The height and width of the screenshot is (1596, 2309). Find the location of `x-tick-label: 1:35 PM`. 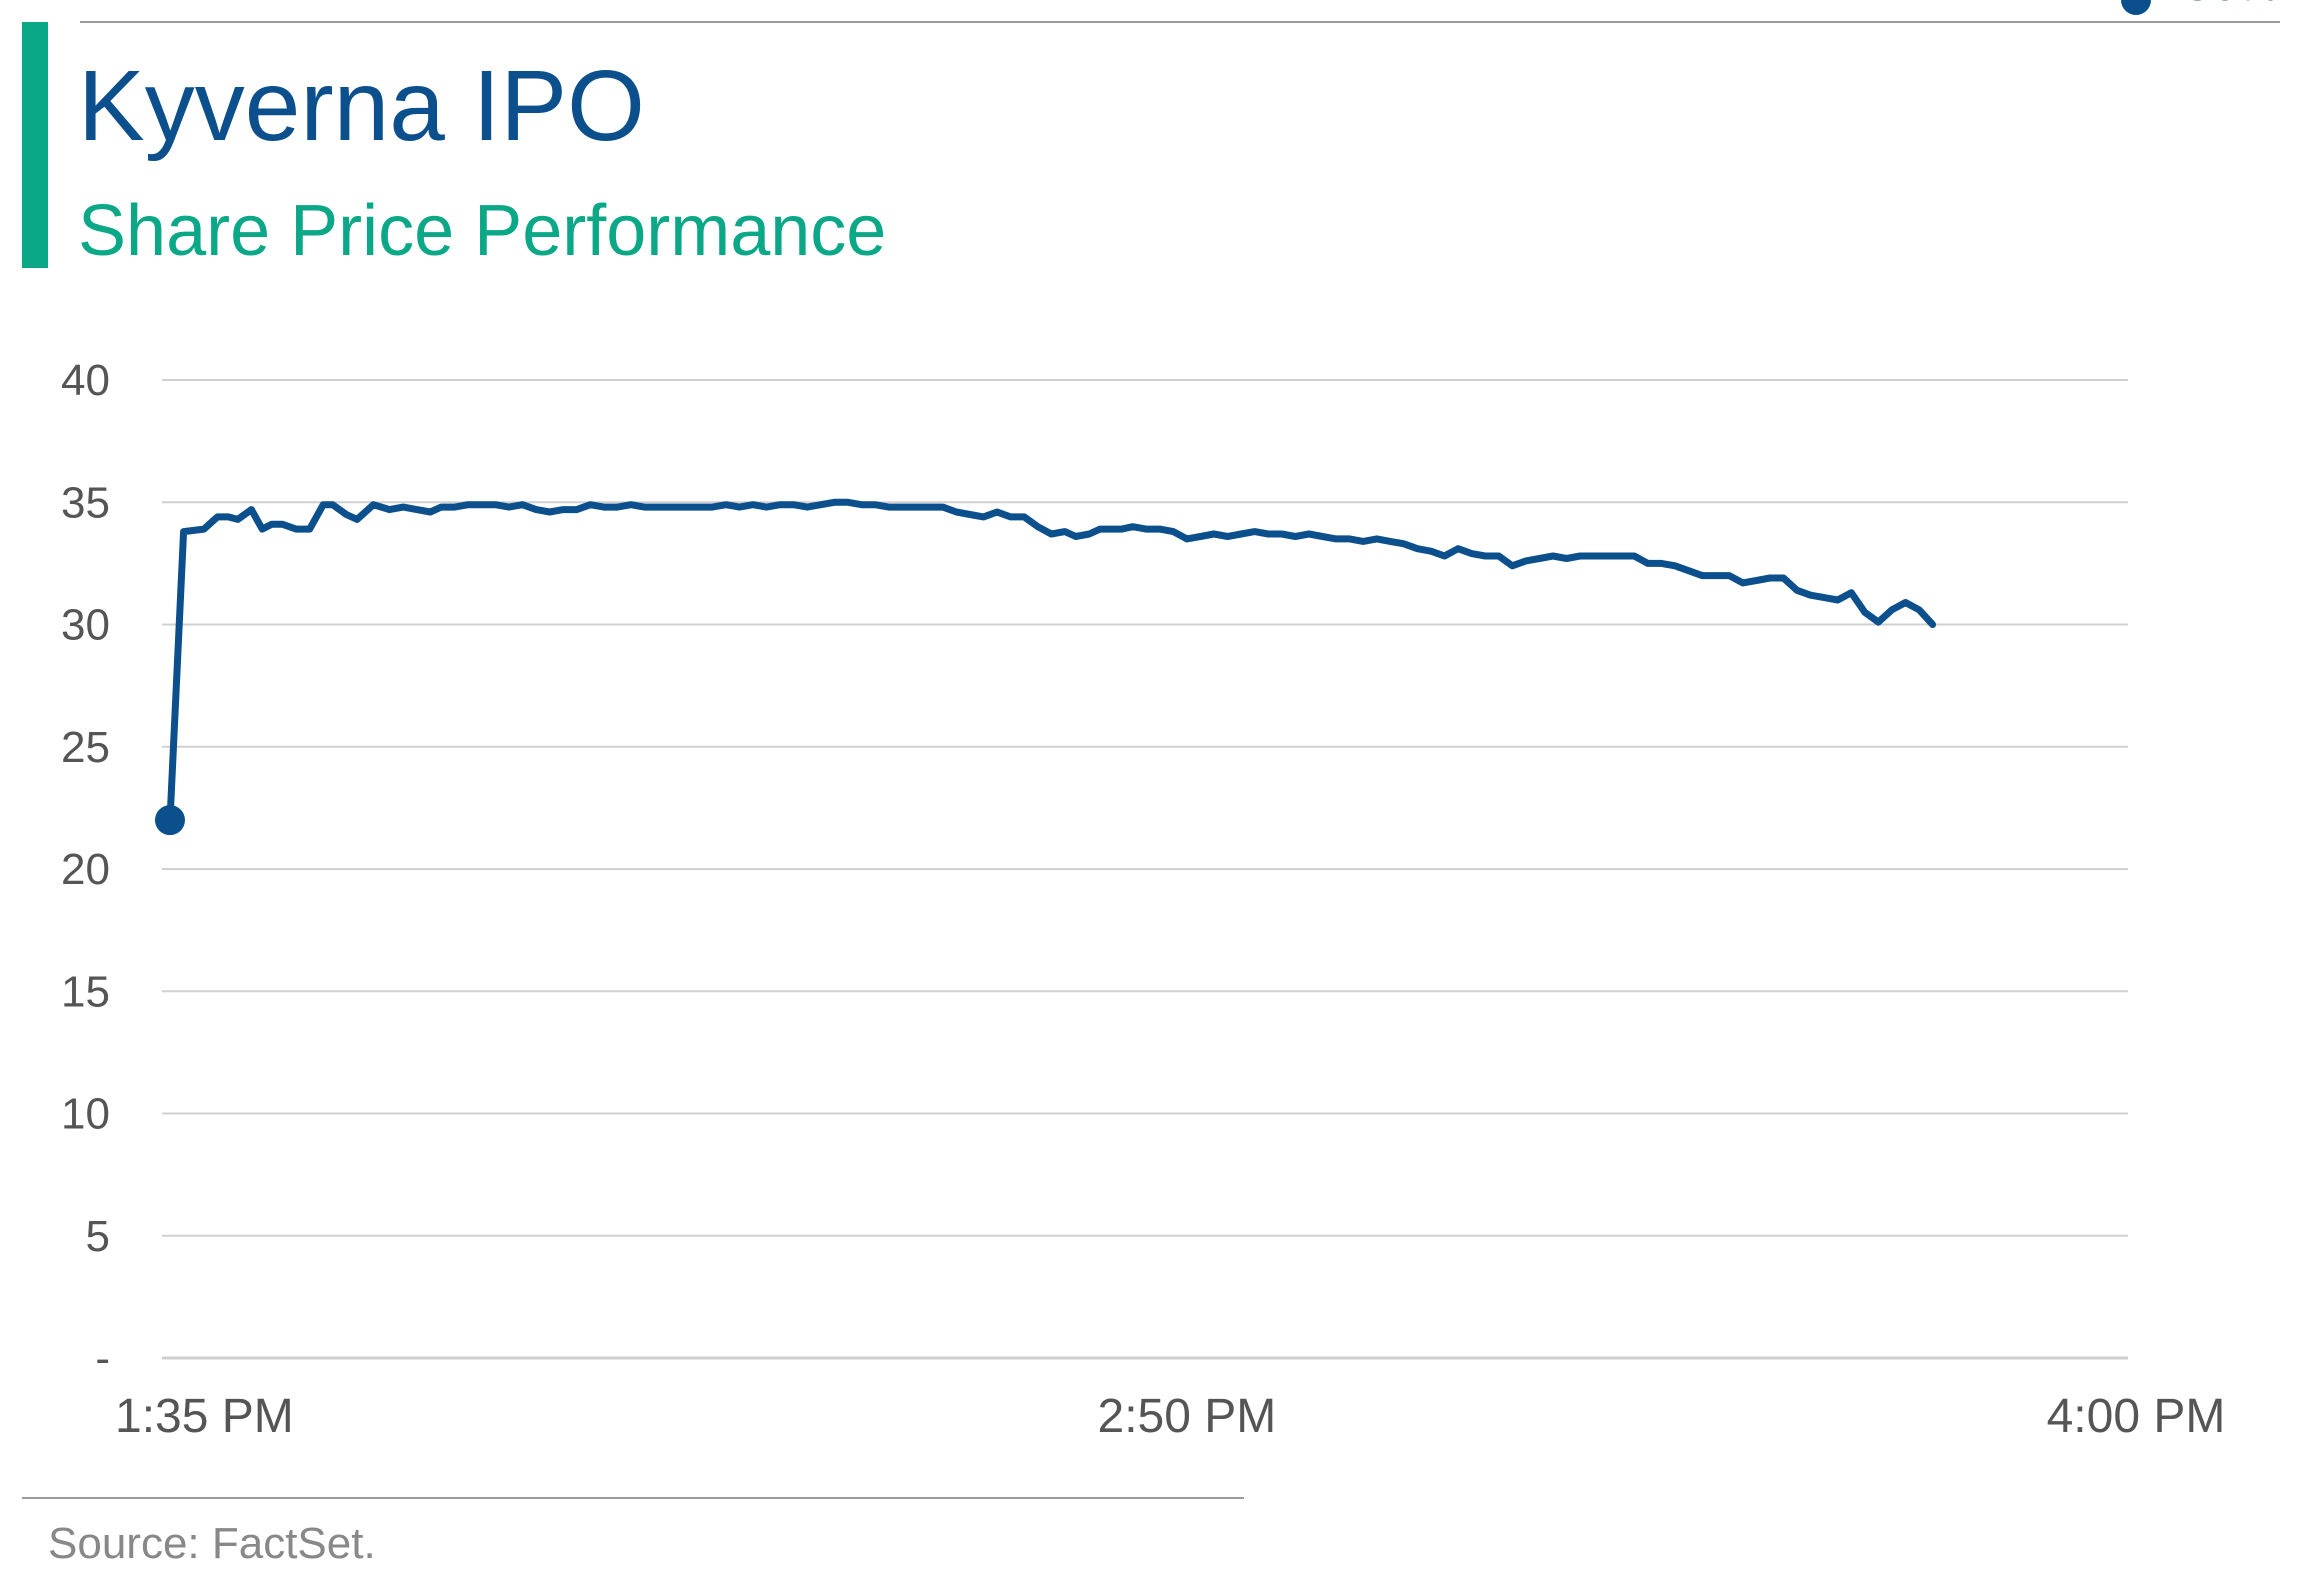

x-tick-label: 1:35 PM is located at coordinates (204, 1416).